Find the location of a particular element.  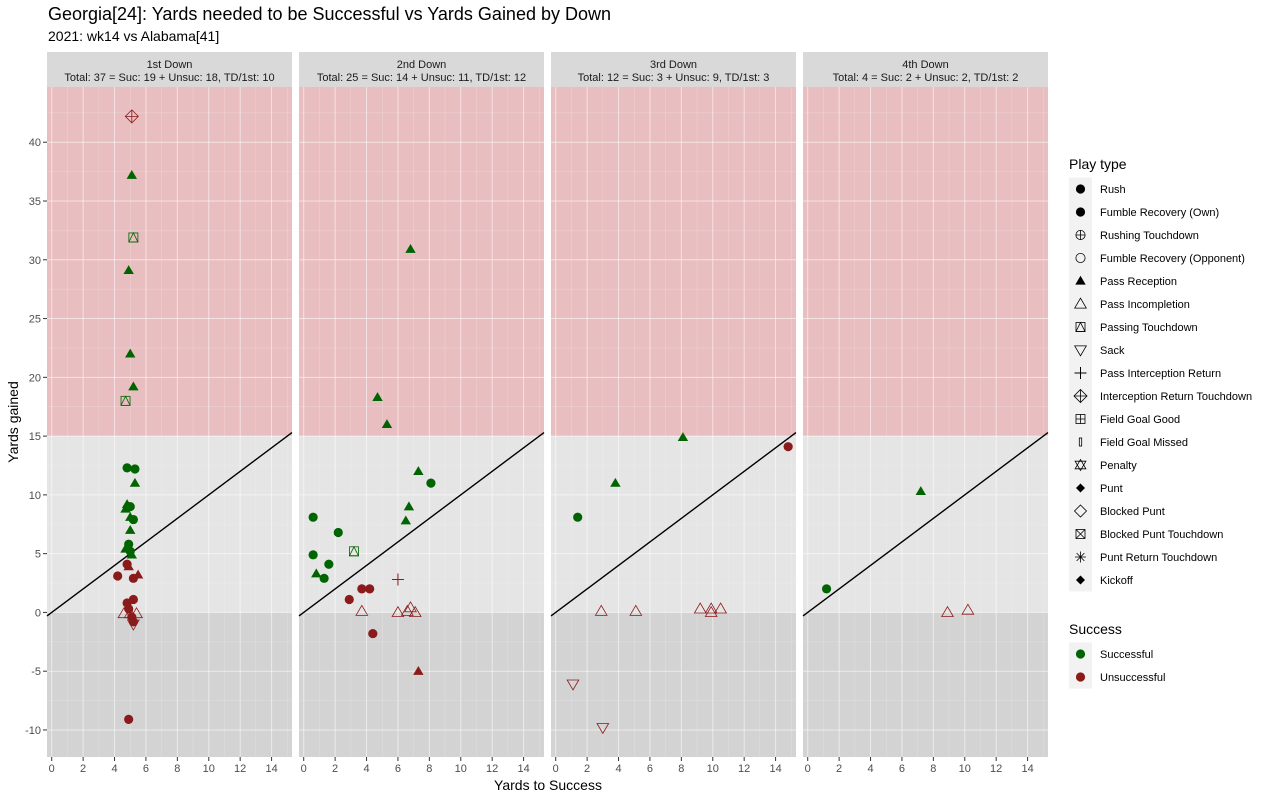

legend-item: Pass Reception is located at coordinates (1123, 281).